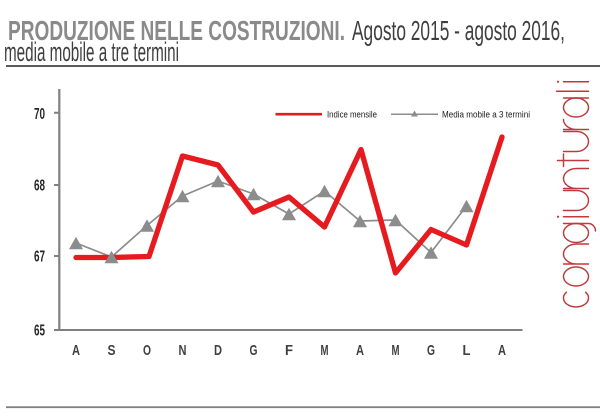 The height and width of the screenshot is (420, 600). Describe the element at coordinates (112, 350) in the screenshot. I see `svg-text: S` at that location.